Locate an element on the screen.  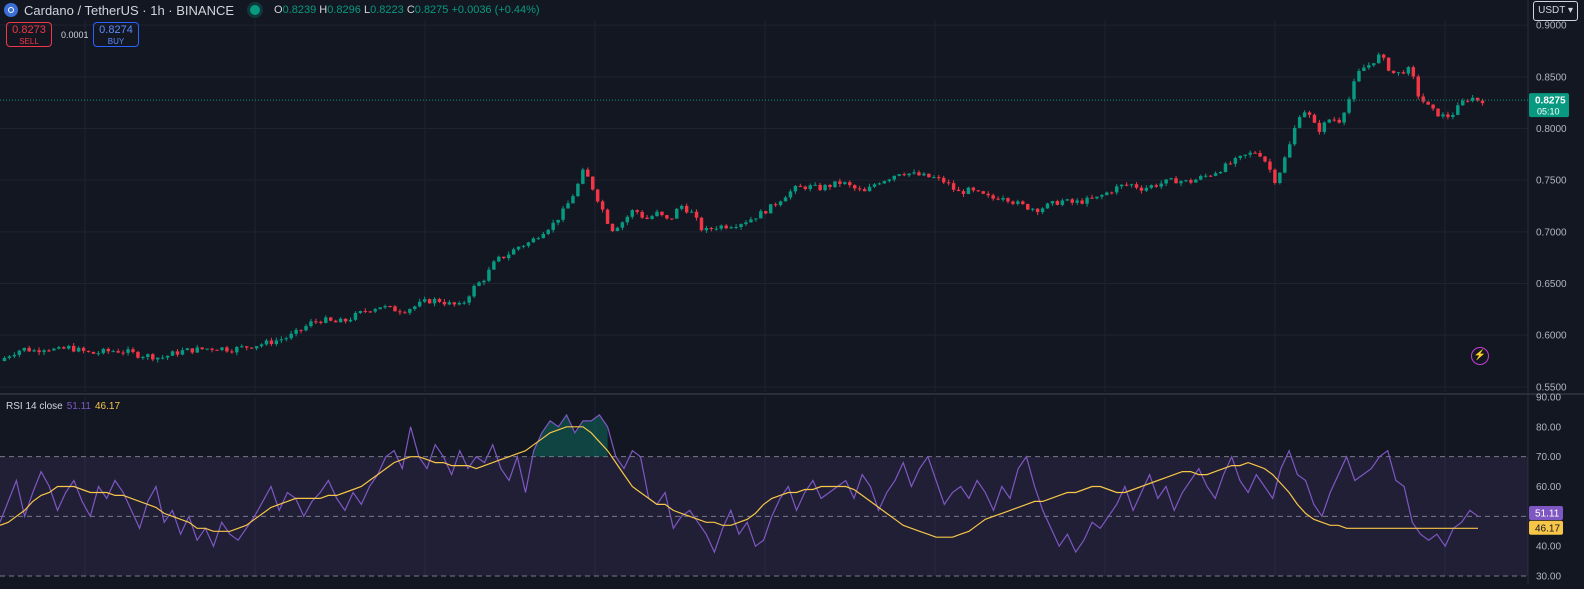
y-tick-label: 0.8500 is located at coordinates (1551, 77).